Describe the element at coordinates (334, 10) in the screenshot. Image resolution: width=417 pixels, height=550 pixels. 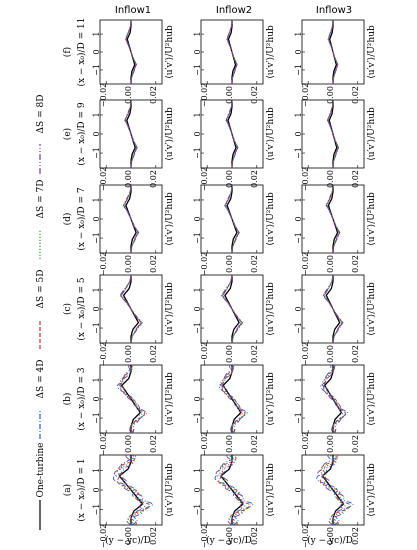
I see `column-header-3: Inflow3` at that location.